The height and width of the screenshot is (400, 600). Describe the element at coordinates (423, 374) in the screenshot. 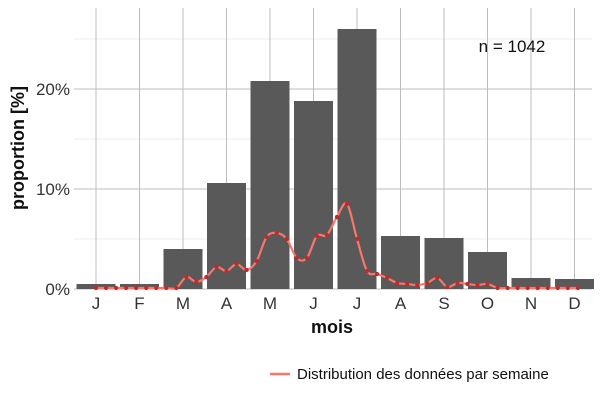

I see `legend-label: Distribution des données par semaine` at that location.